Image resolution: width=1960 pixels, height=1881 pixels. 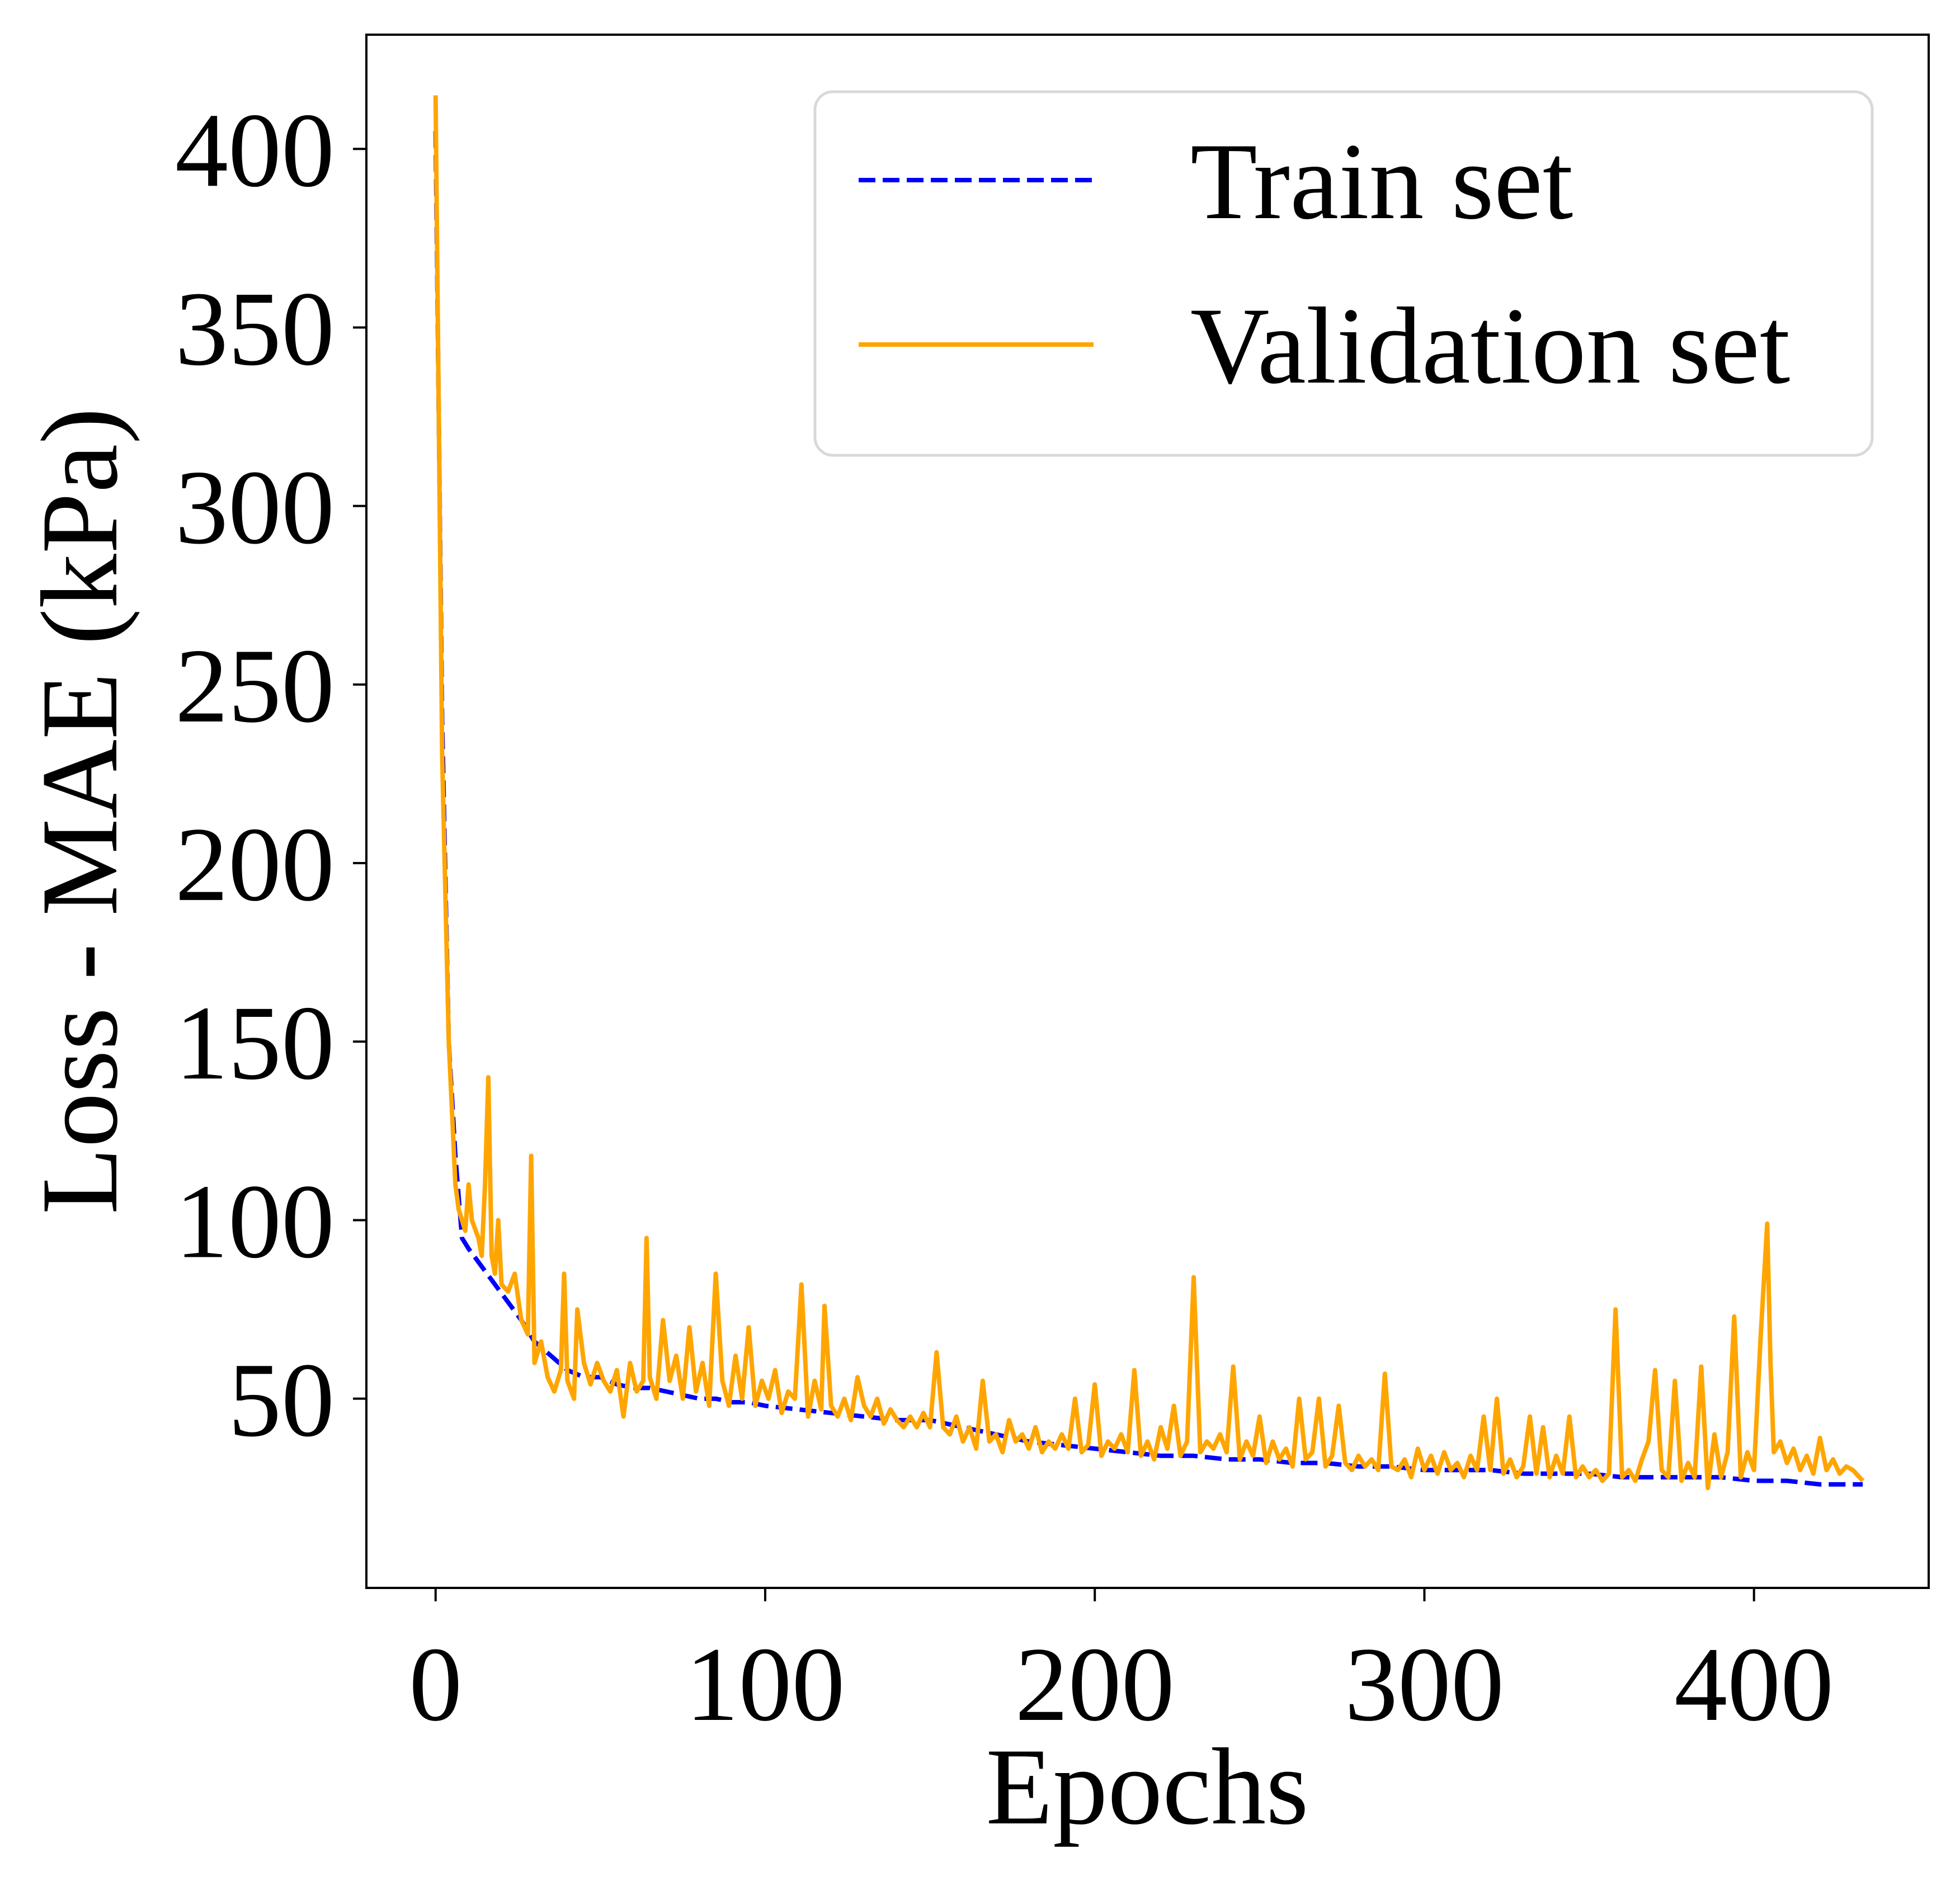 What do you see at coordinates (254, 1221) in the screenshot?
I see `y-tick-label: 100` at bounding box center [254, 1221].